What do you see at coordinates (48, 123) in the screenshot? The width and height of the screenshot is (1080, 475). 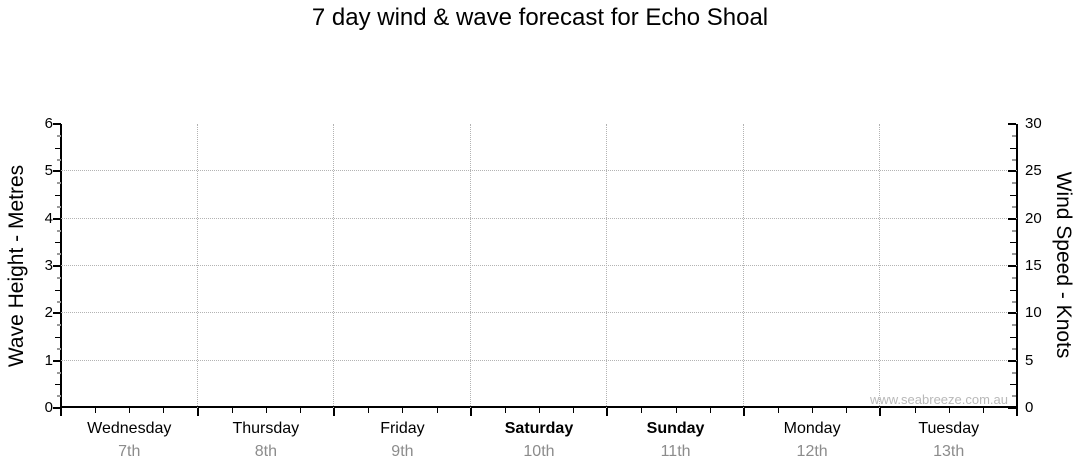 I see `y-tick-label-left: 6` at bounding box center [48, 123].